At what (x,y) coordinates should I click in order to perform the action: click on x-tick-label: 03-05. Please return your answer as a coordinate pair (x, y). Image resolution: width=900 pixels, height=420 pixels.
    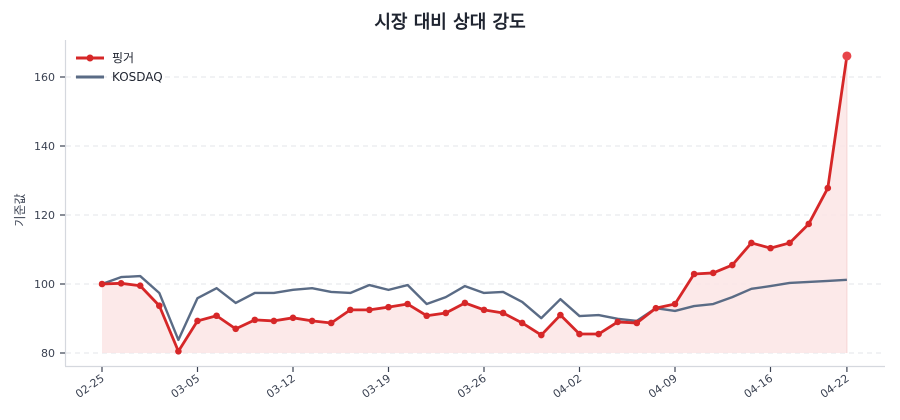
    Looking at the image, I should click on (186, 386).